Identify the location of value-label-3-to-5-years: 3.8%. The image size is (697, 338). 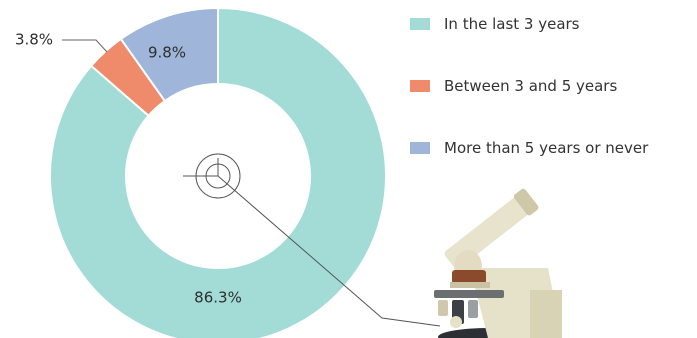
(34, 40).